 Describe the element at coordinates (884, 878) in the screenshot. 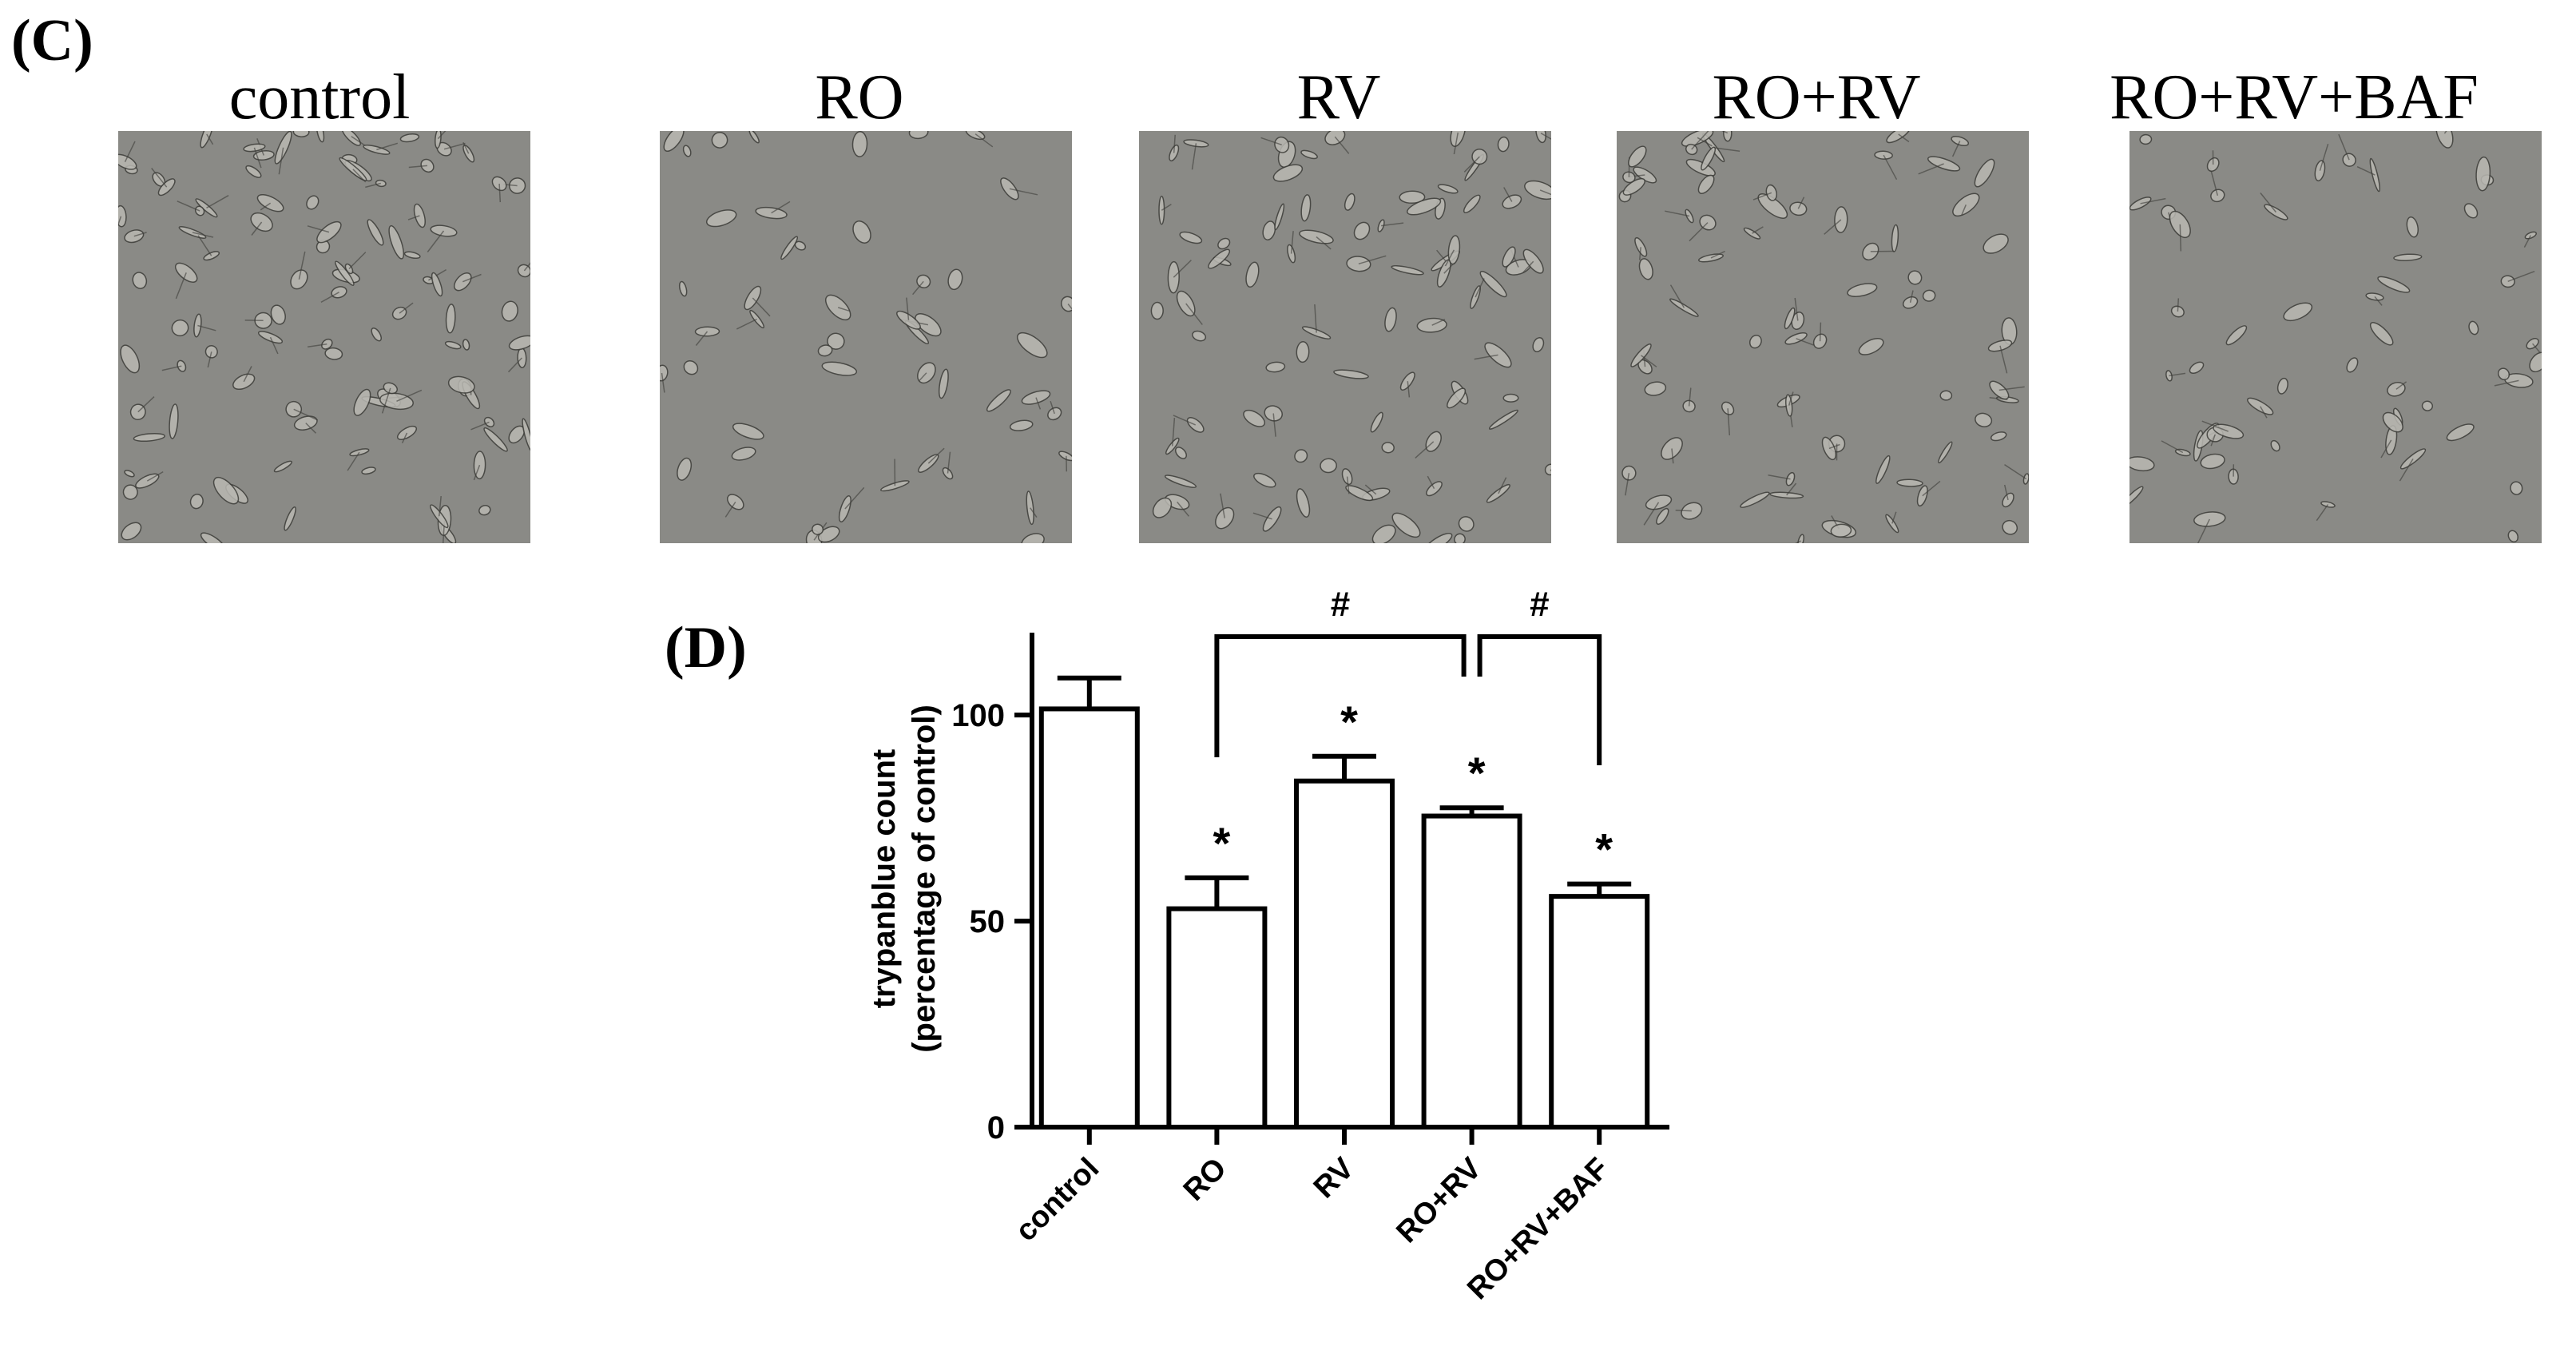

I see `y-axis-label-line1: trypanblue count` at that location.